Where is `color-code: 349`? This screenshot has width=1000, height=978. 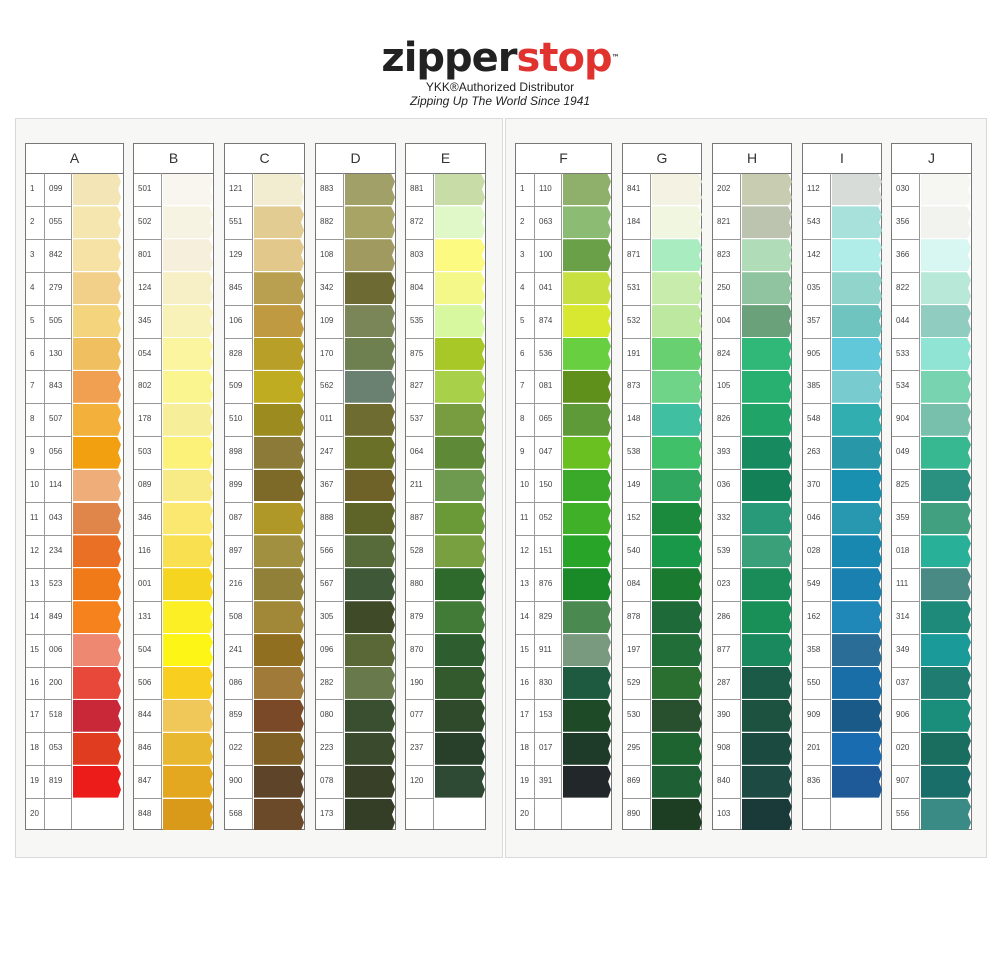
color-code: 349 is located at coordinates (903, 649).